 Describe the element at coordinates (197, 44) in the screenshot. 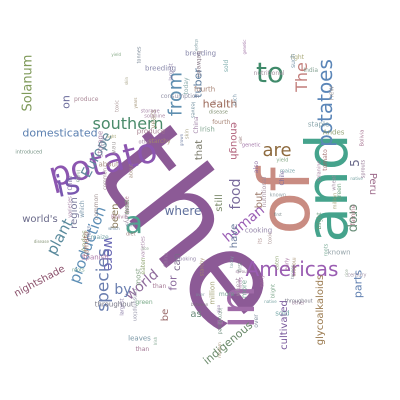

I see `small-word: staple` at that location.